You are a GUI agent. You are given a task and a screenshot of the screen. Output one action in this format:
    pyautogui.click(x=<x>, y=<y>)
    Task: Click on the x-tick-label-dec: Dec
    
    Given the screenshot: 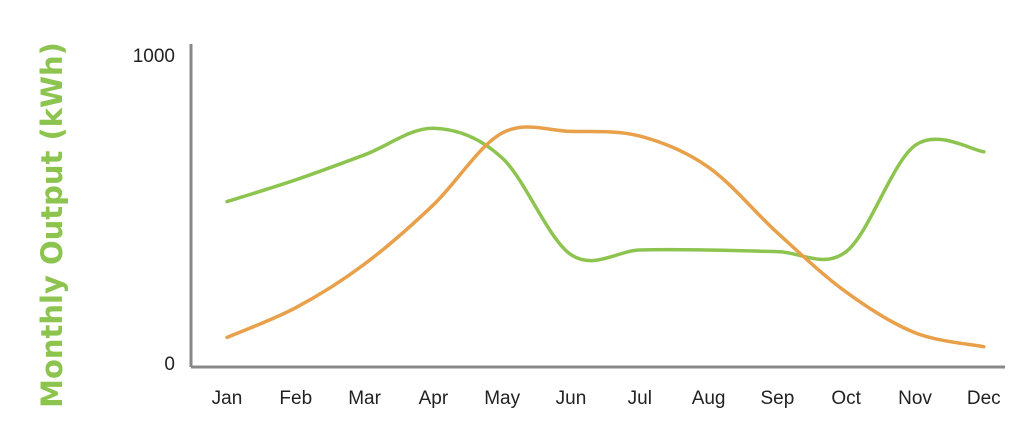 What is the action you would take?
    pyautogui.click(x=984, y=398)
    